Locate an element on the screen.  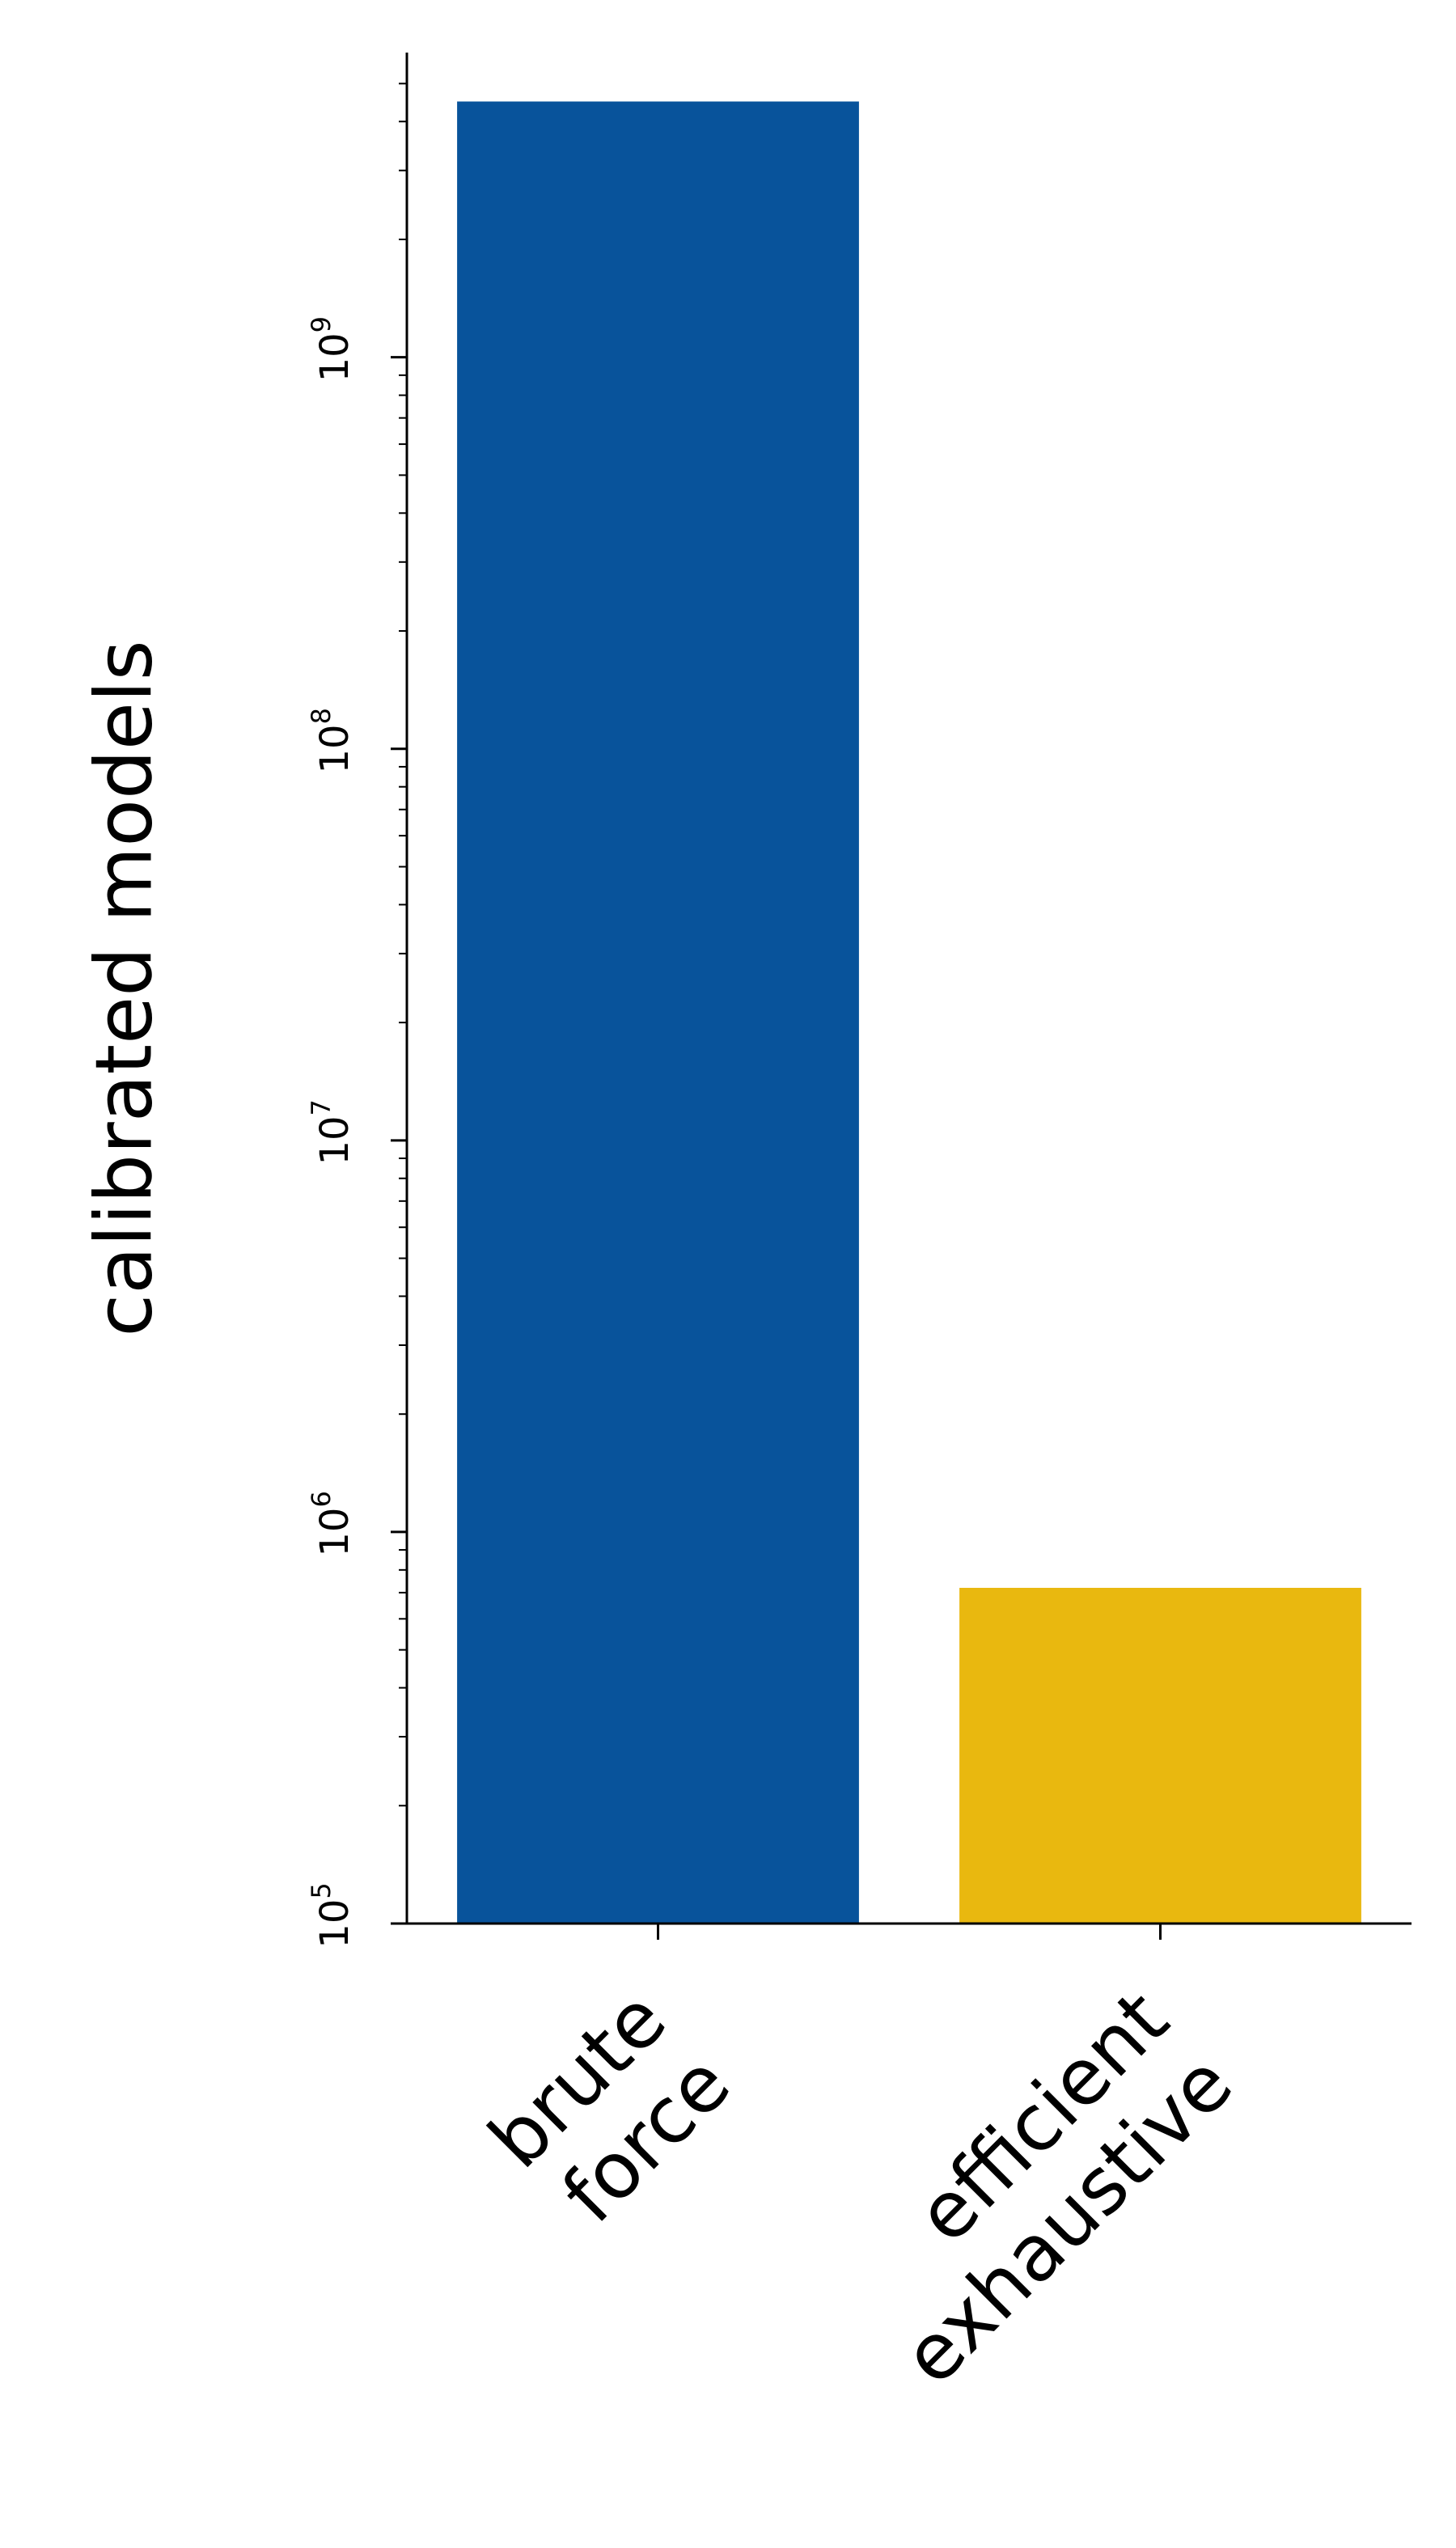
y-axis-label: calibrated models is located at coordinates (124, 988).